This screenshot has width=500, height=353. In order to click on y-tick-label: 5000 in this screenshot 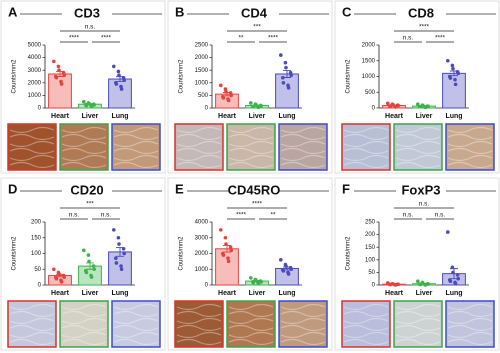, I will do `click(35, 46)`.